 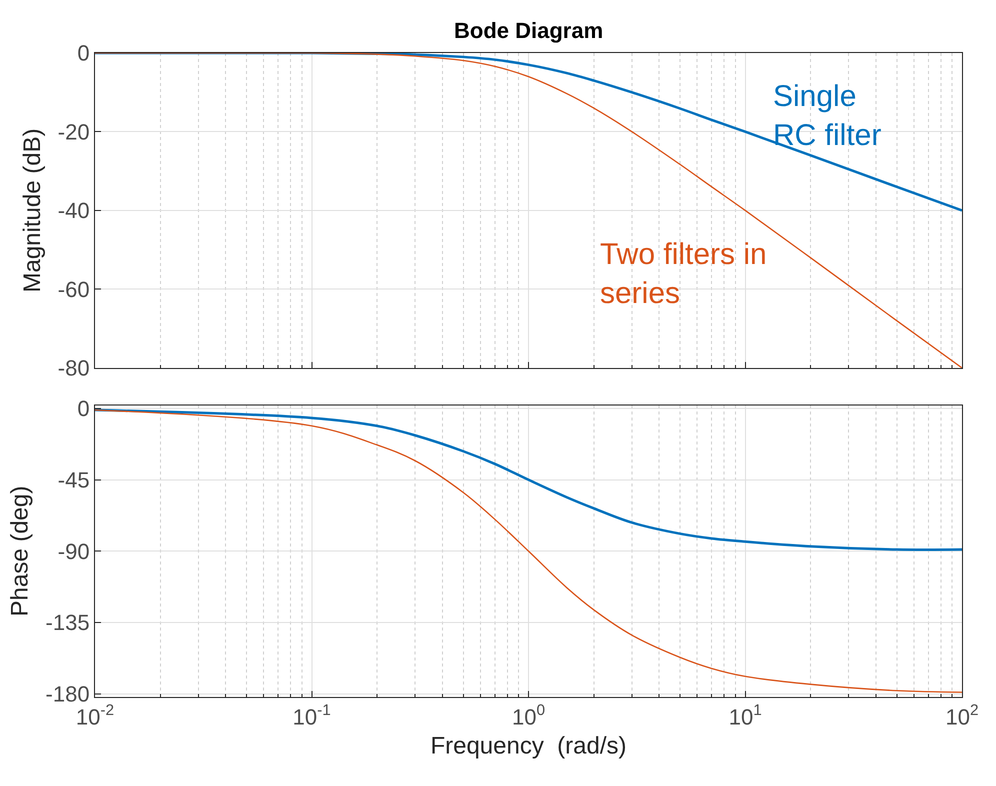 I want to click on y-tick-label: -135, so click(x=68, y=623).